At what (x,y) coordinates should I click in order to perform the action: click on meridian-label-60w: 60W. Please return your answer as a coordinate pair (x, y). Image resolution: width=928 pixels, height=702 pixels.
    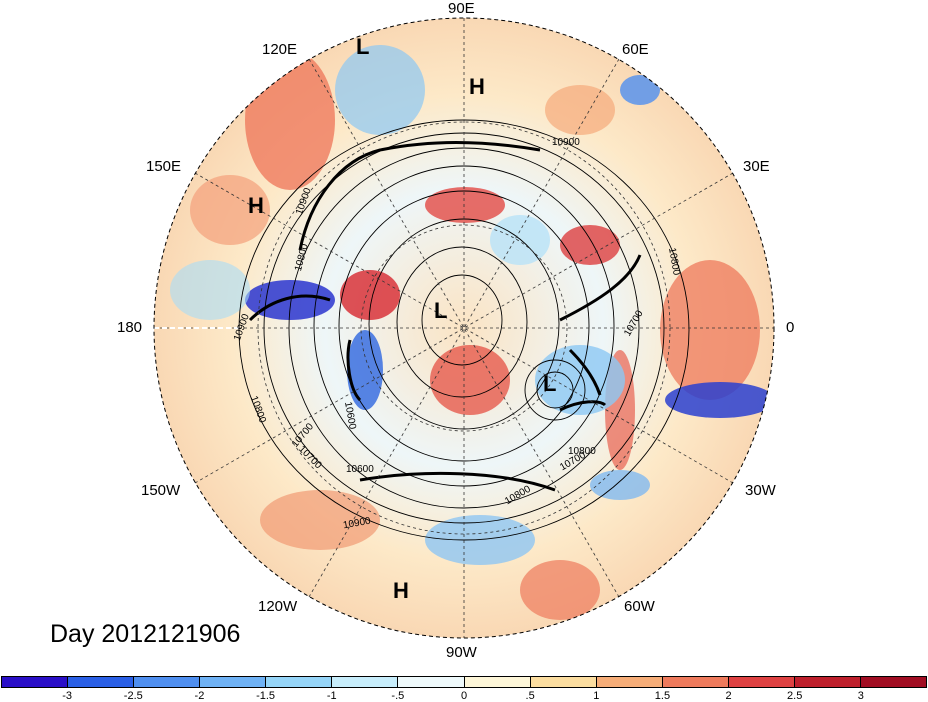
    Looking at the image, I should click on (639, 606).